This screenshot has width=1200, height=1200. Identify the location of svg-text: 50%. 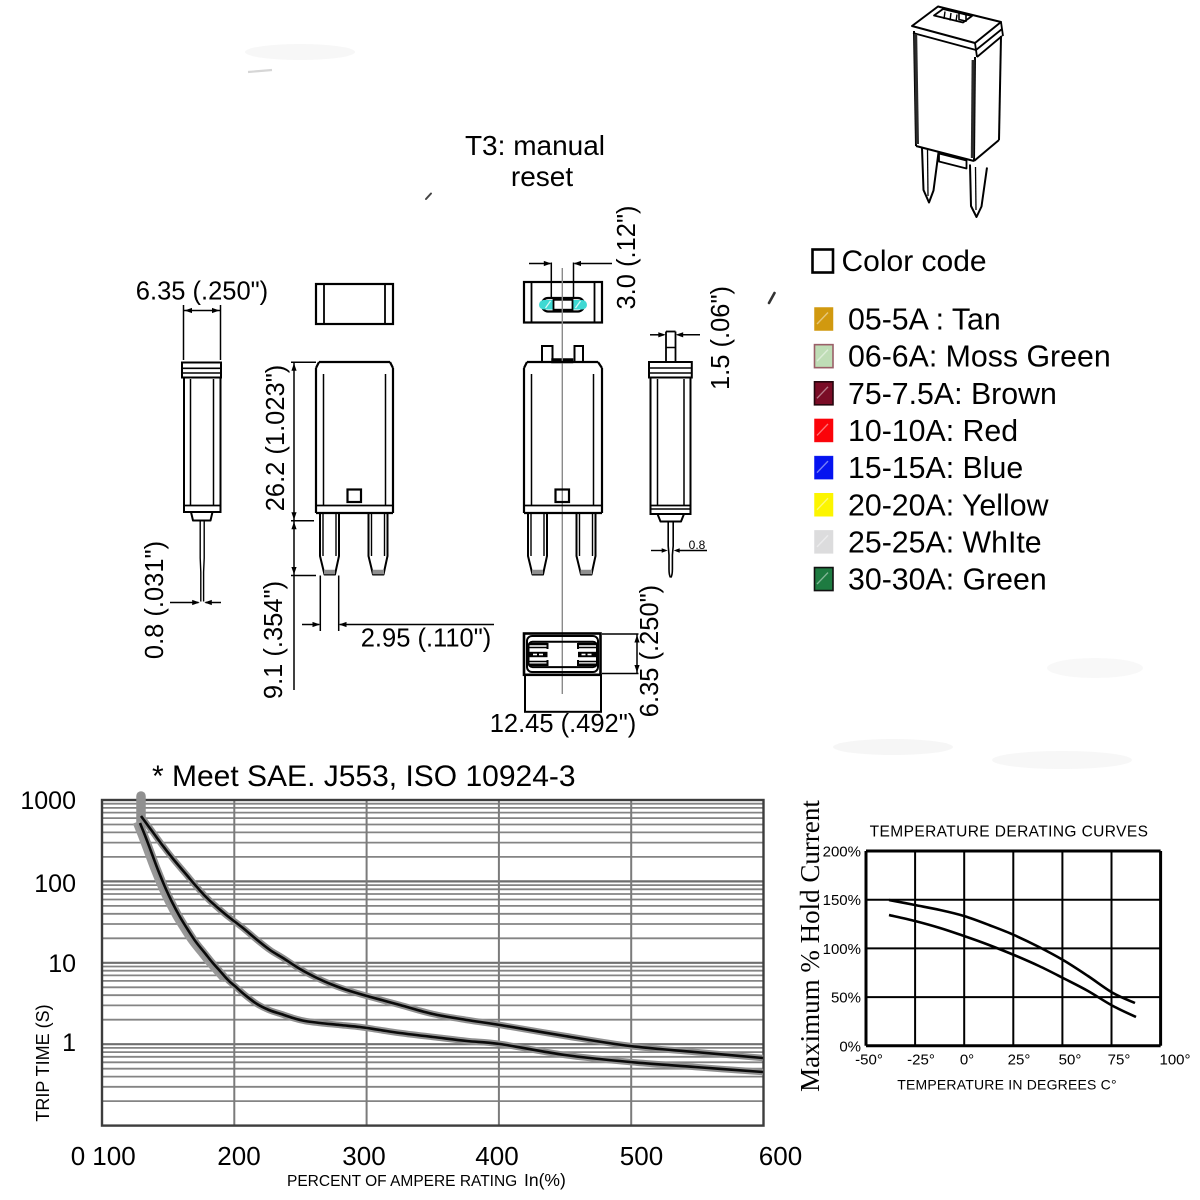
(846, 998).